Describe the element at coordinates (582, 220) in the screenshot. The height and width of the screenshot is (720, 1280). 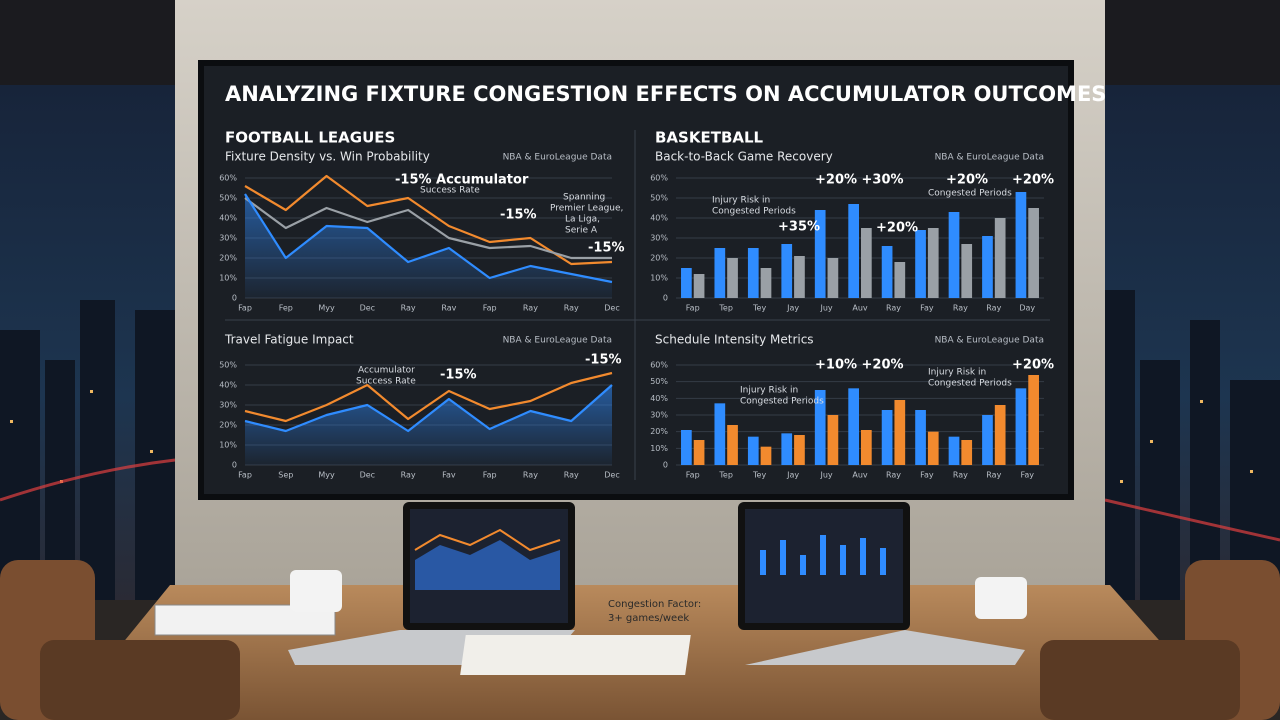
I see `annotation: La Liga,` at that location.